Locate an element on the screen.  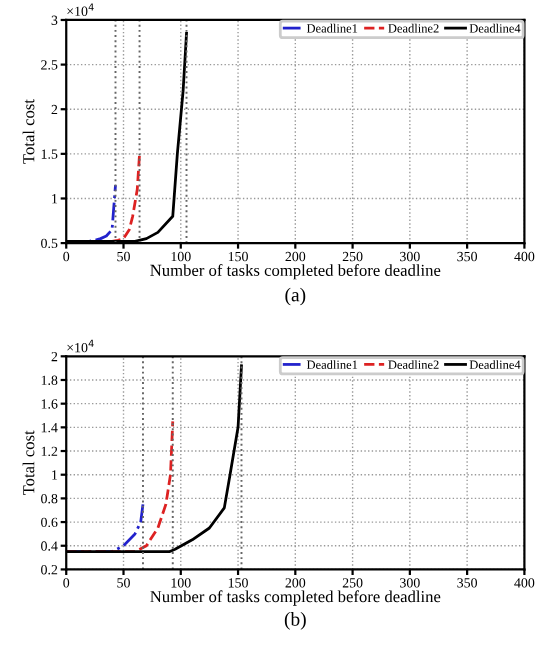
text: (b) is located at coordinates (295, 621).